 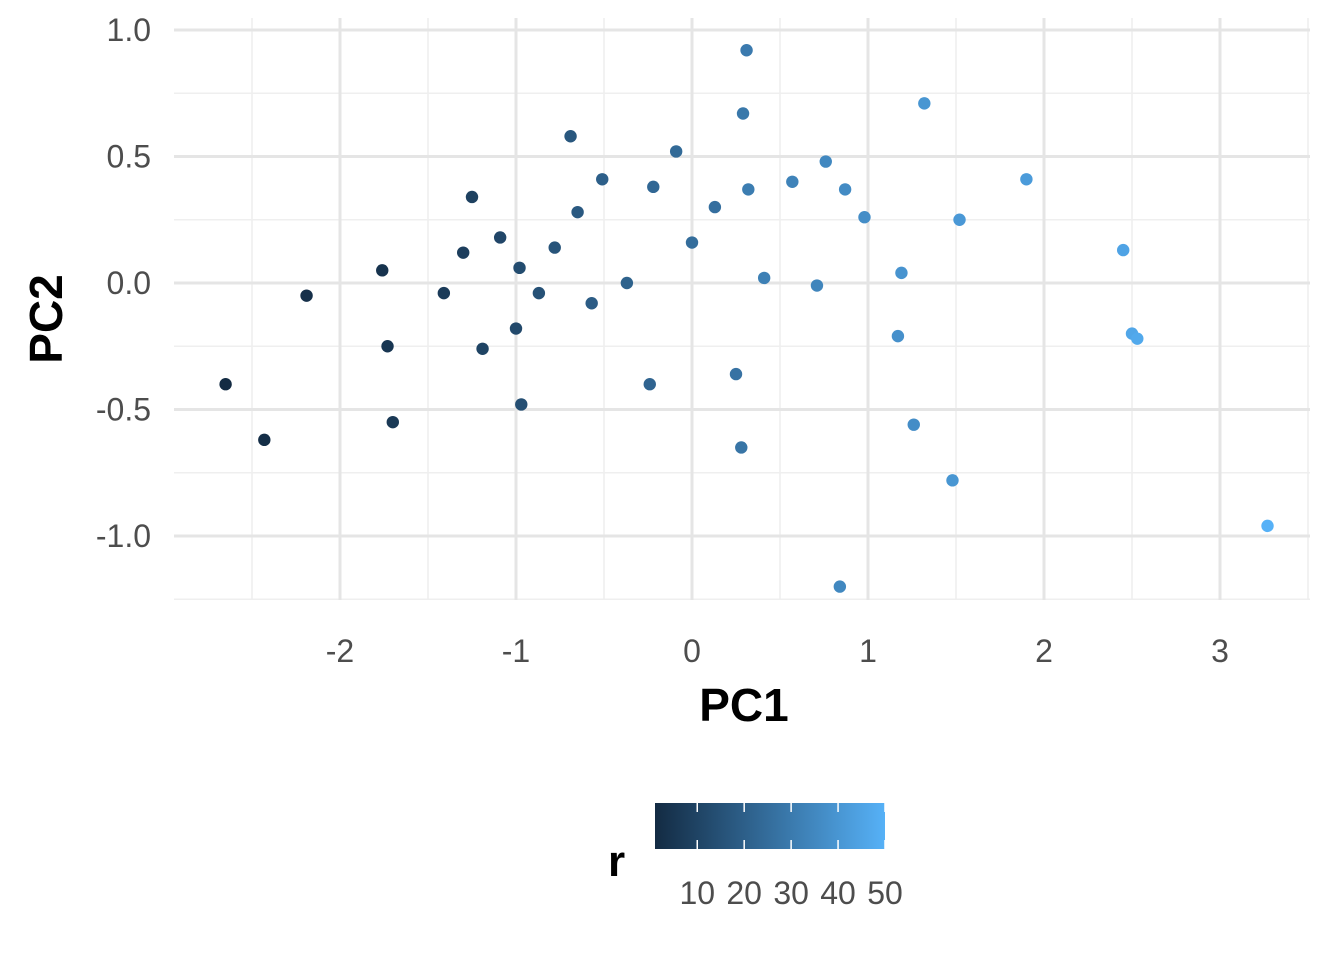 What do you see at coordinates (123, 410) in the screenshot?
I see `y-tick-label: -0.5` at bounding box center [123, 410].